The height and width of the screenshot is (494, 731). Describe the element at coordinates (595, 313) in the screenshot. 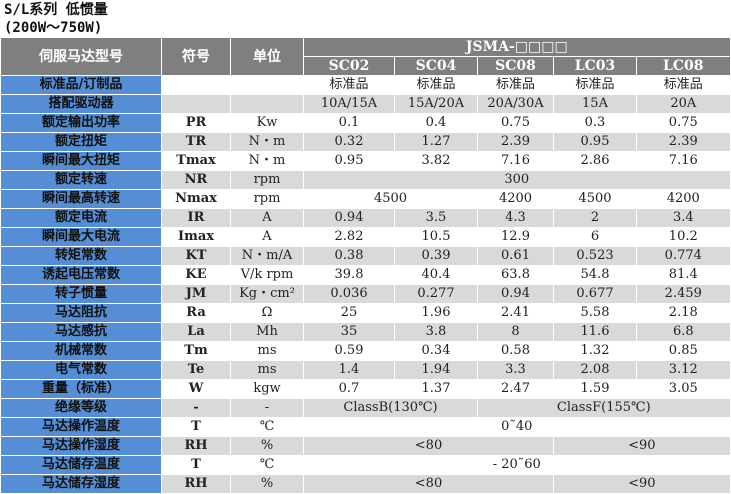

I see `value-cell: 5.58` at that location.